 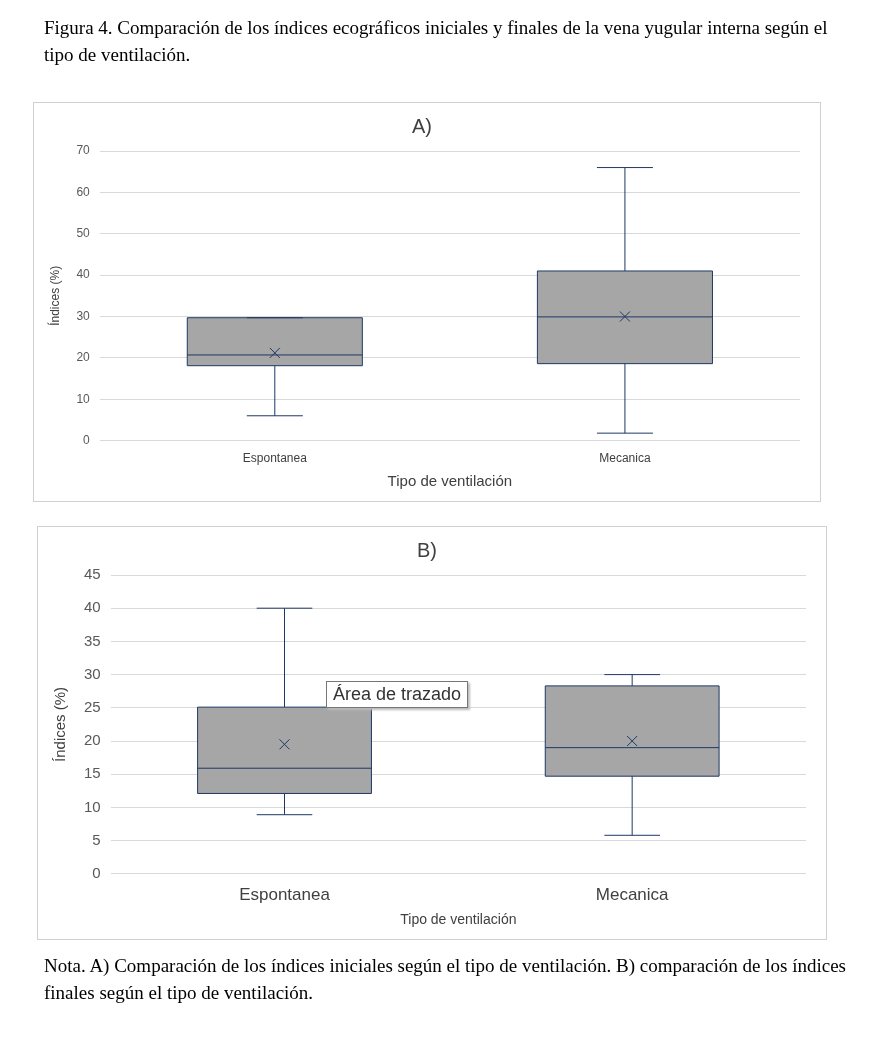 I want to click on chart-title: B), so click(x=427, y=549).